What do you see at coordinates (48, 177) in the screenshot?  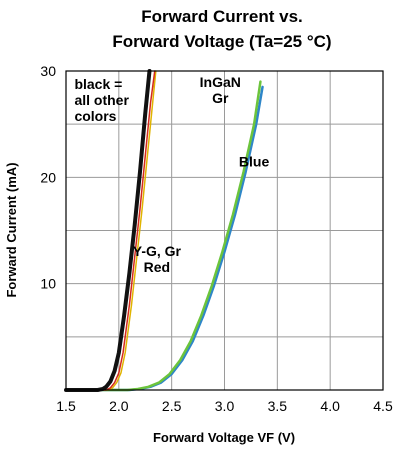 I see `y-tick-label: 20` at bounding box center [48, 177].